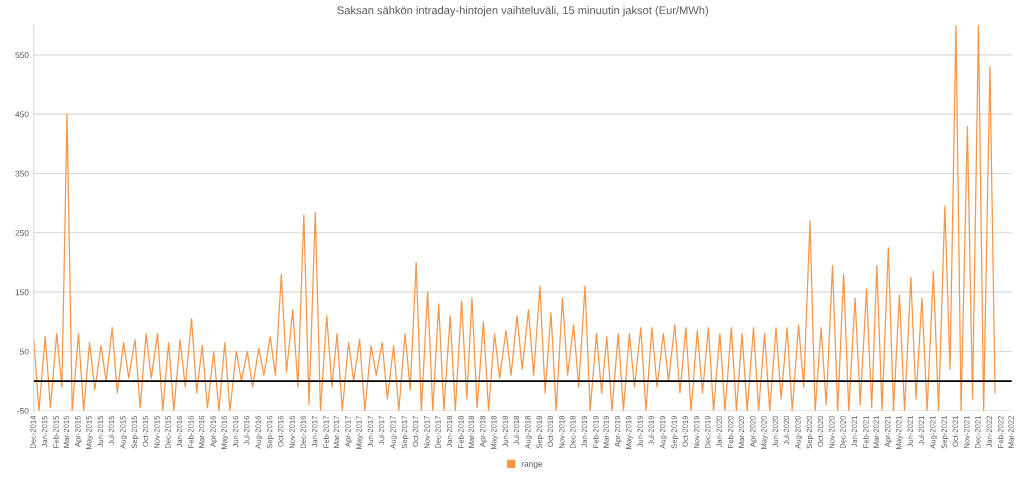 This screenshot has width=1024, height=504. Describe the element at coordinates (22, 292) in the screenshot. I see `y-tick-label: 150` at that location.